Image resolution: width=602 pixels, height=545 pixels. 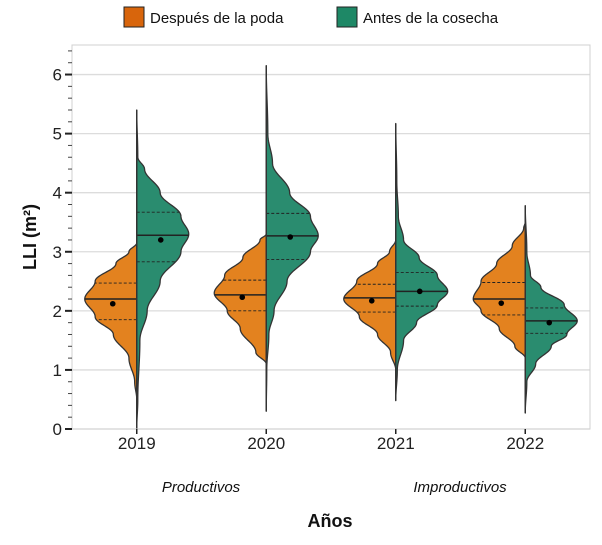 What do you see at coordinates (347, 17) in the screenshot?
I see `legend-swatch-antes-cosecha` at bounding box center [347, 17].